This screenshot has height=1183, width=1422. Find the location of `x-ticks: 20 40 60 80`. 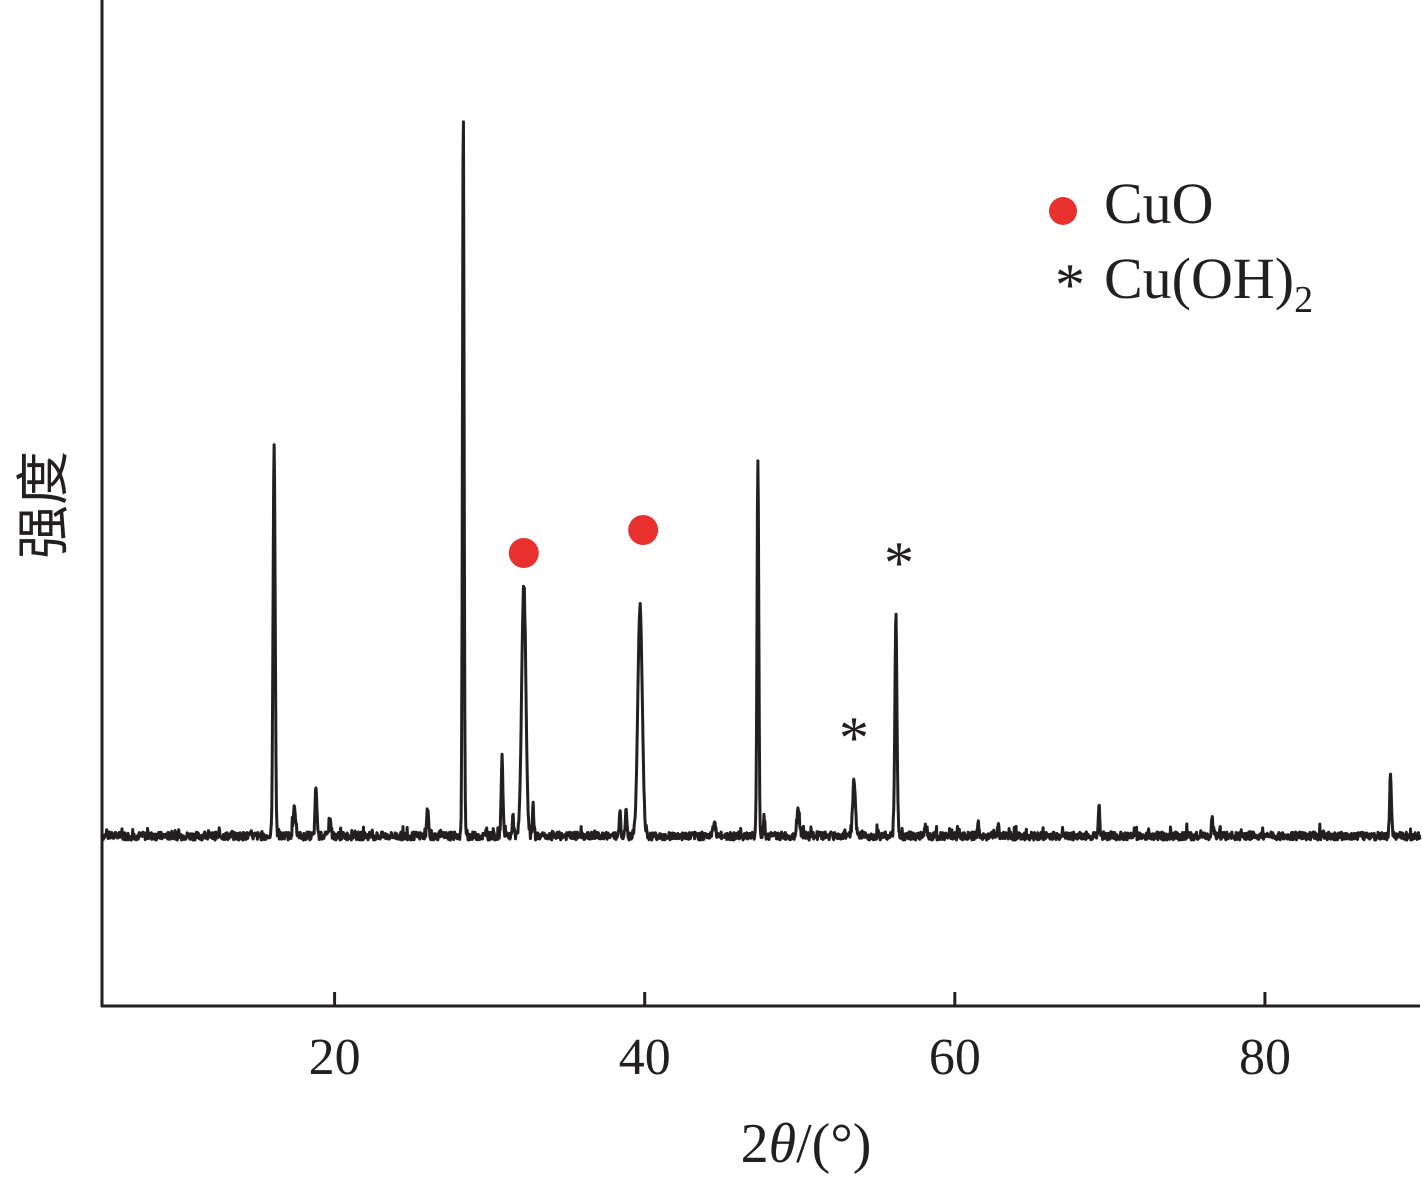

x-ticks: 20 40 60 80 is located at coordinates (800, 1039).